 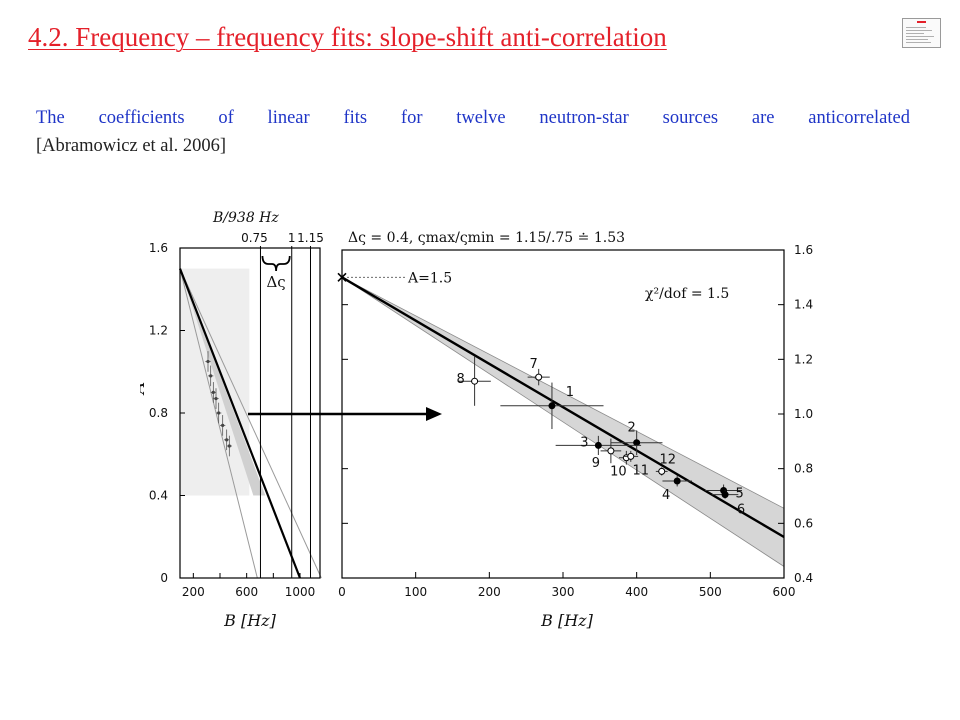 I want to click on point-label: 1, so click(x=570, y=392).